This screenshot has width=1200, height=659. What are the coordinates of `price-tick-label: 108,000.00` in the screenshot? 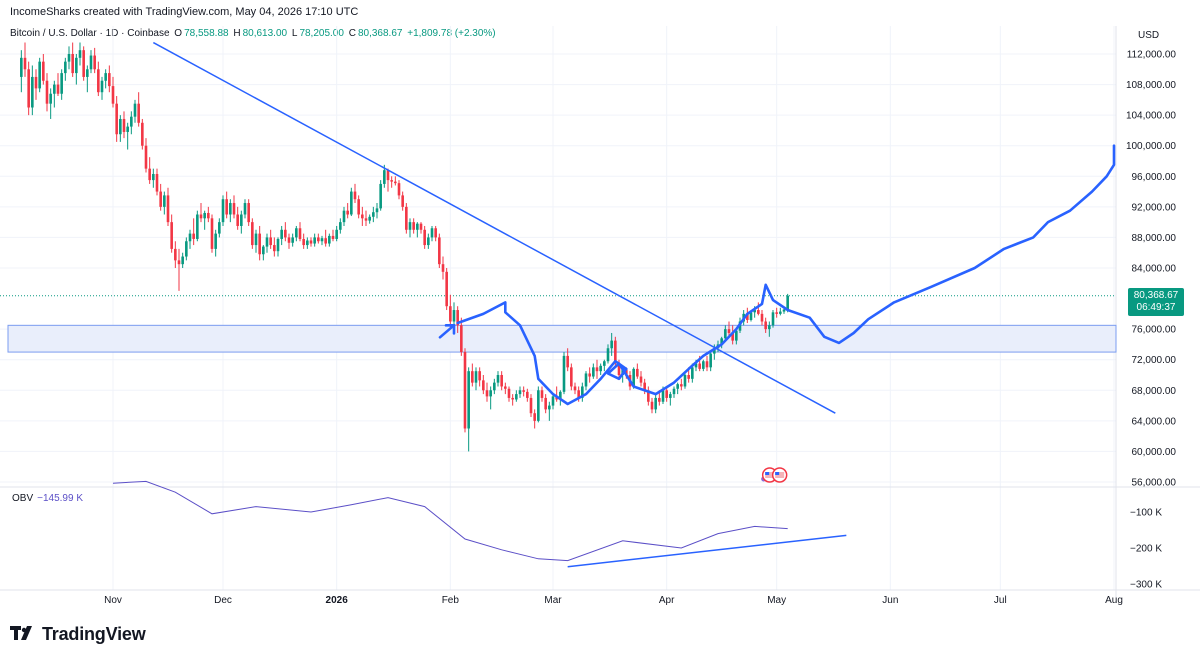 It's located at (1151, 85).